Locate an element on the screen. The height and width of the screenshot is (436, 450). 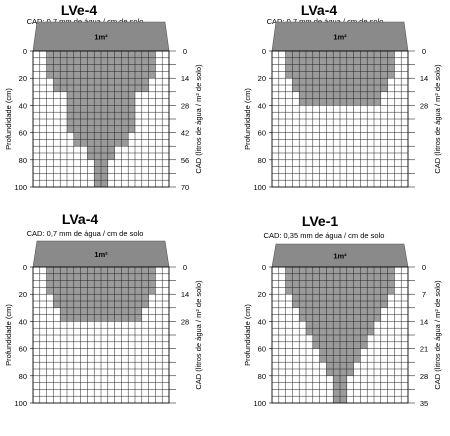
cad-tick-label: 56 is located at coordinates (185, 160).